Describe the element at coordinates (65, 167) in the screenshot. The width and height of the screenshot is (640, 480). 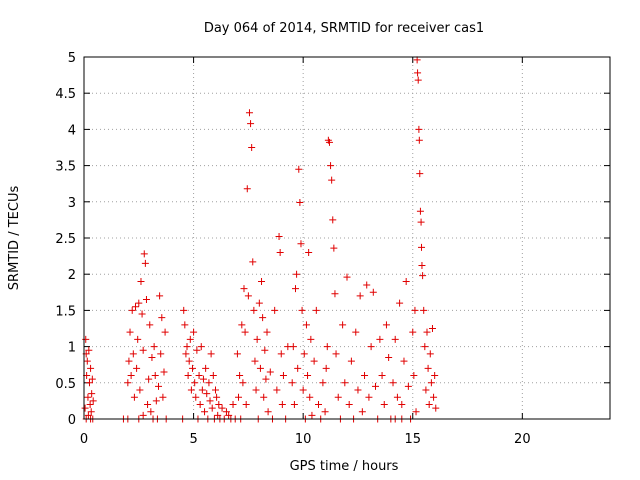
I see `y-tick-label: 3.5` at that location.